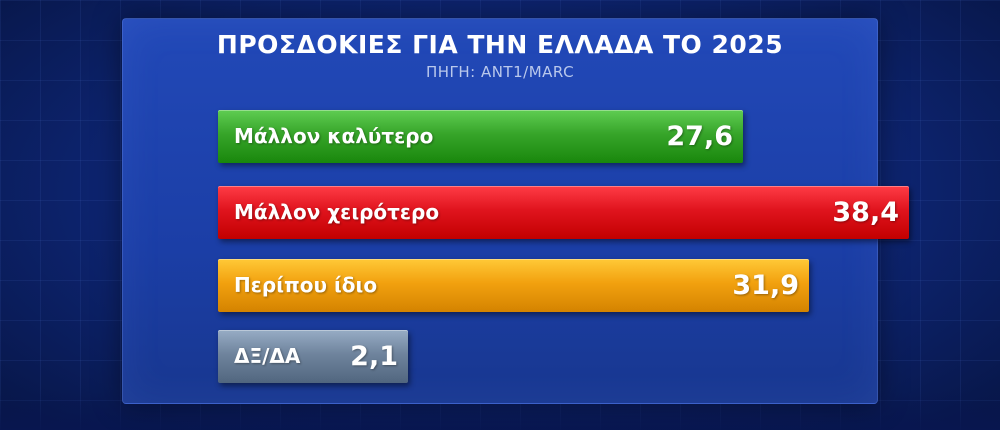  What do you see at coordinates (563, 212) in the screenshot?
I see `bar: Μάλλον χειρότερο 38,4` at bounding box center [563, 212].